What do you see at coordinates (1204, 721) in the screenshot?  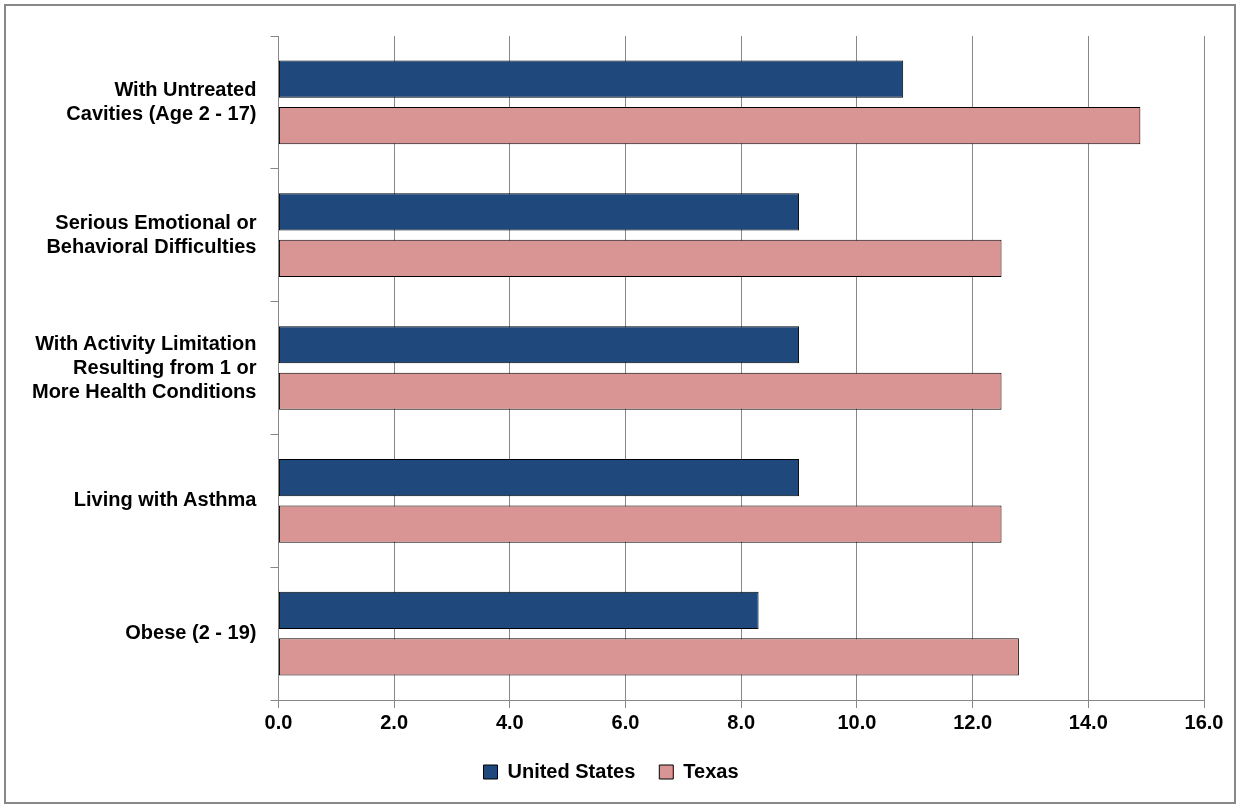 I see `x-tick-label: 16.0` at bounding box center [1204, 721].